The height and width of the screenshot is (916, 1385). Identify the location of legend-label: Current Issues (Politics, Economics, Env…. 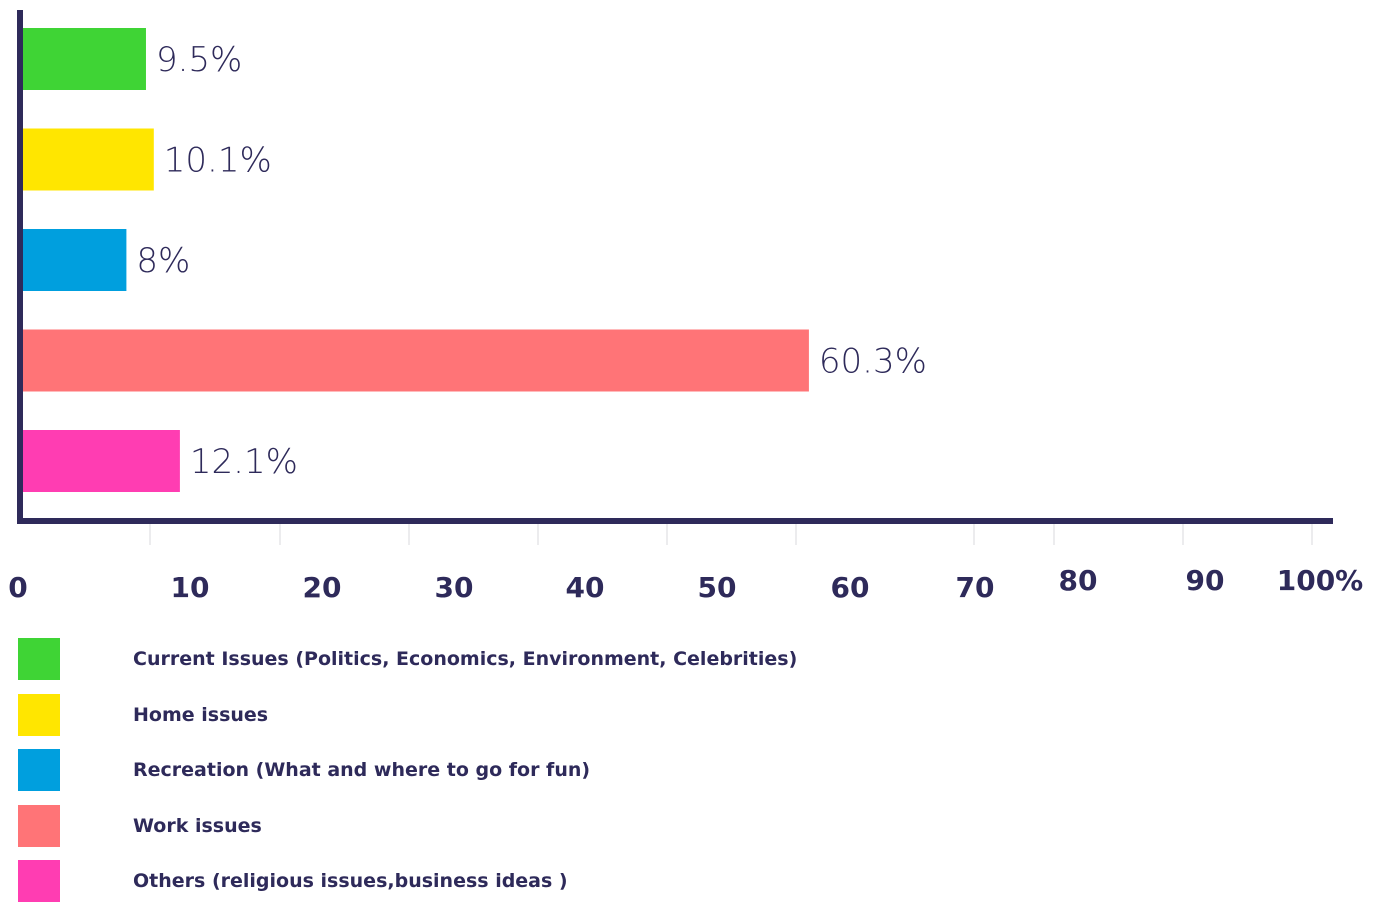
(465, 659).